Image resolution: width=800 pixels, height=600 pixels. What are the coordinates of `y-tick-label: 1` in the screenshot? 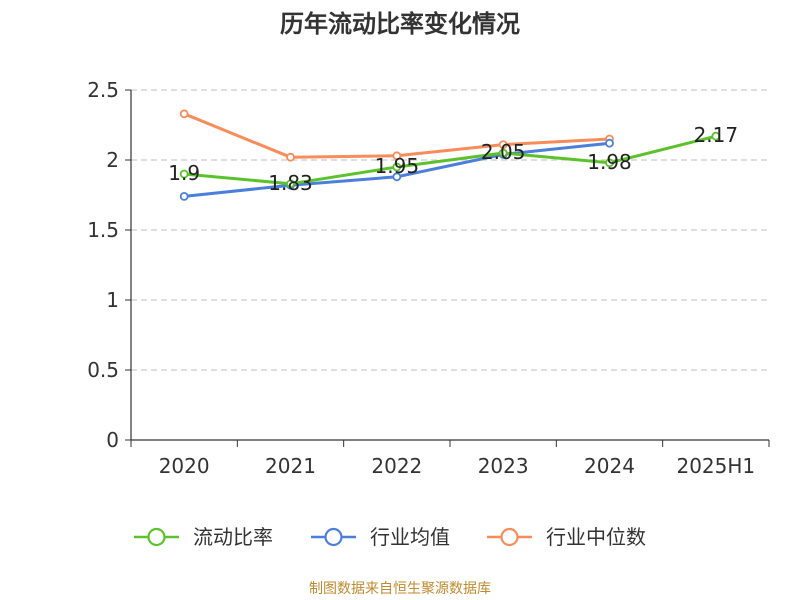 It's located at (112, 300).